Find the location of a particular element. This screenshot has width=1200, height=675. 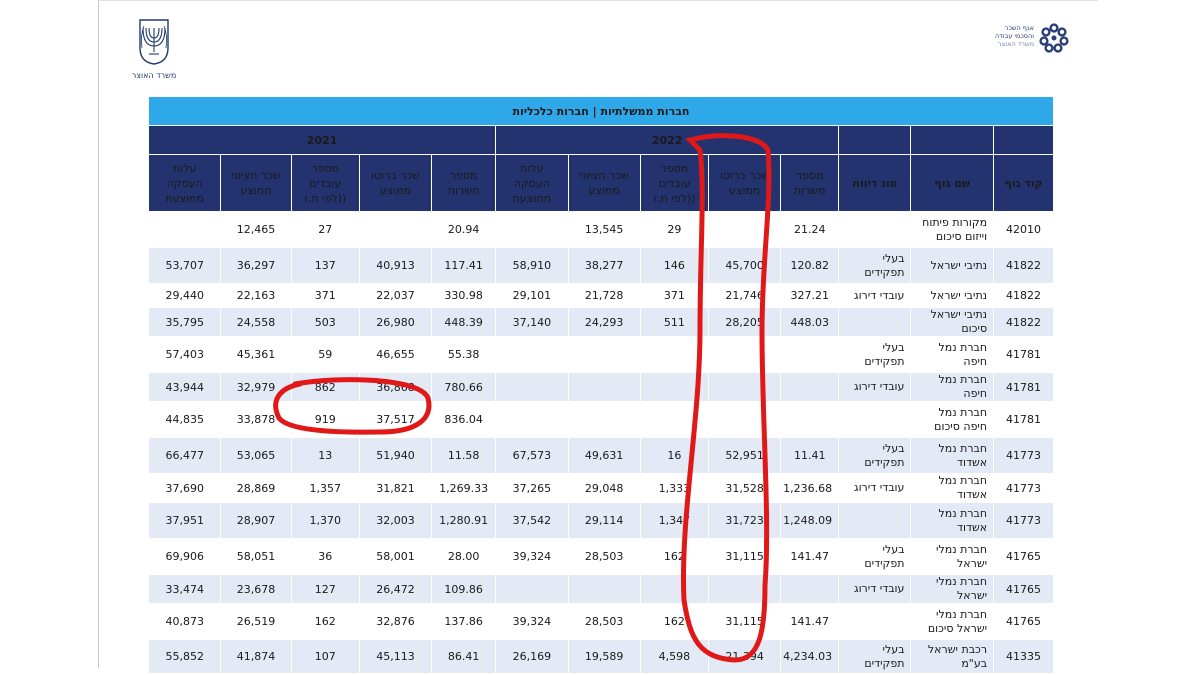

value-cell: 120.82 is located at coordinates (810, 265).